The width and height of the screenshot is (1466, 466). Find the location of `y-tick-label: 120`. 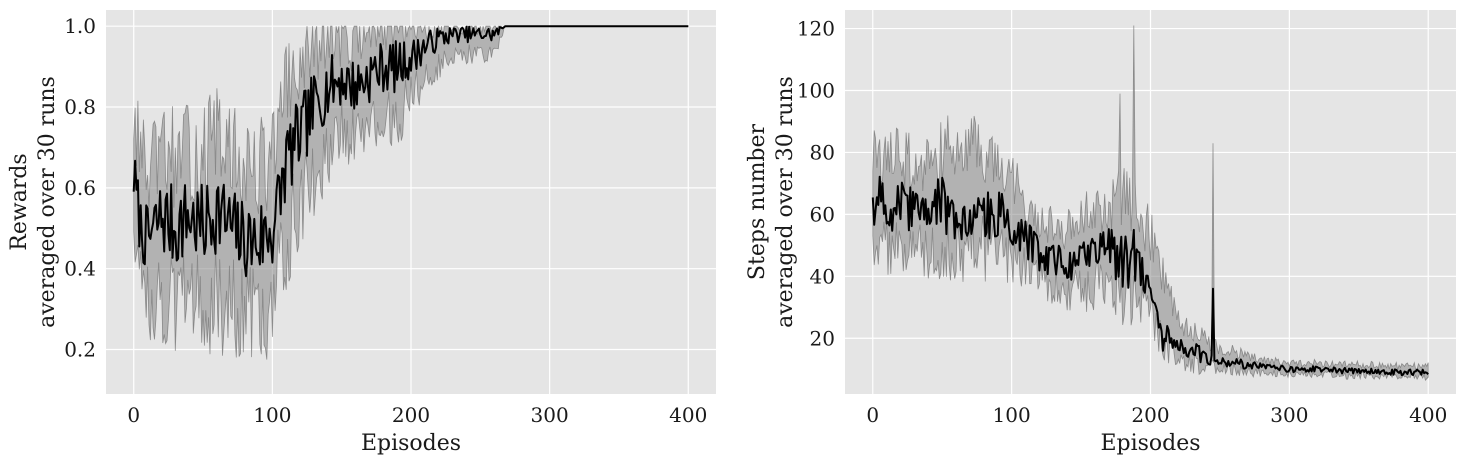

y-tick-label: 120 is located at coordinates (816, 29).